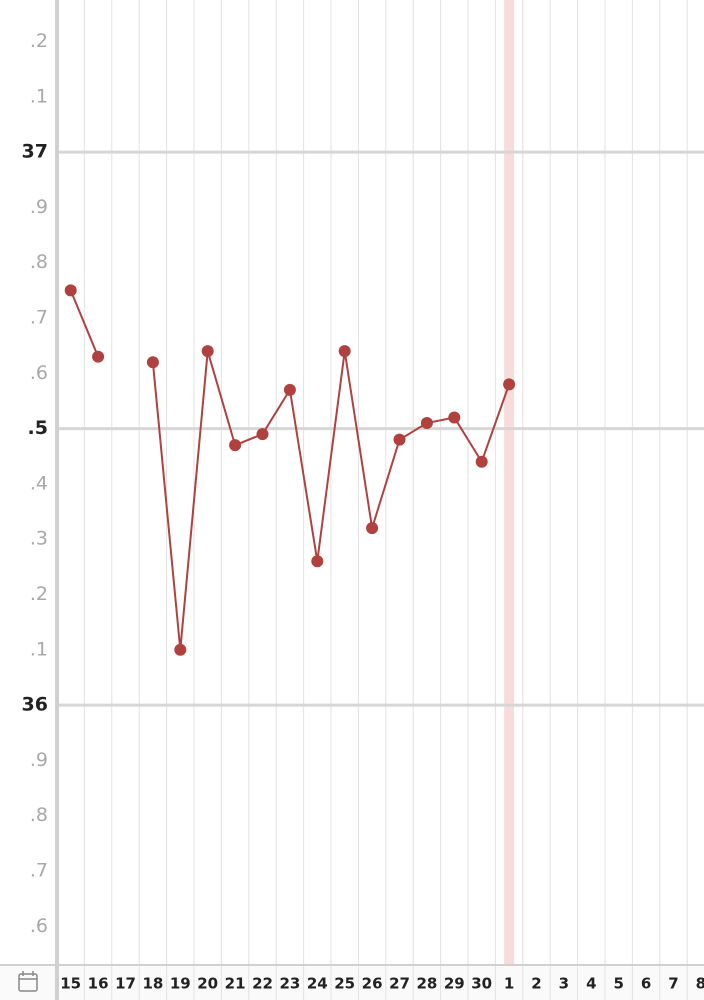 Image resolution: width=704 pixels, height=1000 pixels. What do you see at coordinates (372, 984) in the screenshot?
I see `x-tick-label: 26` at bounding box center [372, 984].